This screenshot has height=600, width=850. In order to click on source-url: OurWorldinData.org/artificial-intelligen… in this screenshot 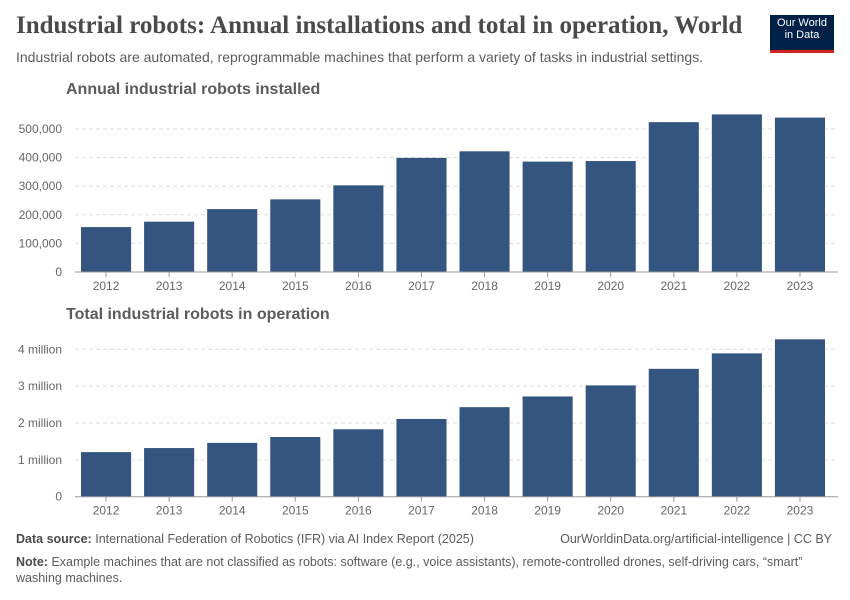, I will do `click(696, 539)`.